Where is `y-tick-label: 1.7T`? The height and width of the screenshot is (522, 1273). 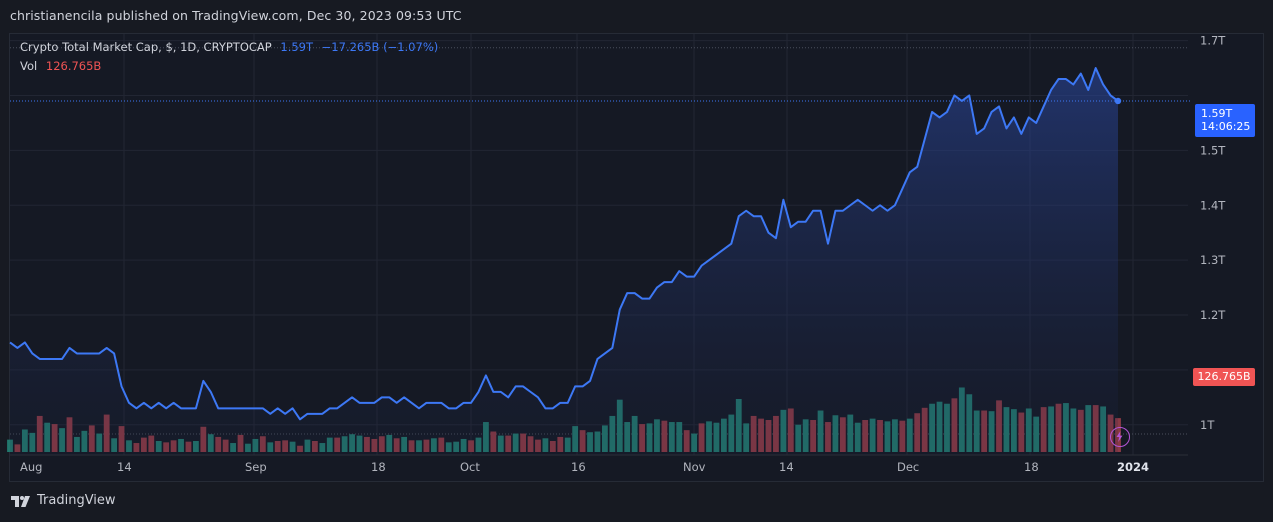
y-tick-label: 1.7T is located at coordinates (1213, 41).